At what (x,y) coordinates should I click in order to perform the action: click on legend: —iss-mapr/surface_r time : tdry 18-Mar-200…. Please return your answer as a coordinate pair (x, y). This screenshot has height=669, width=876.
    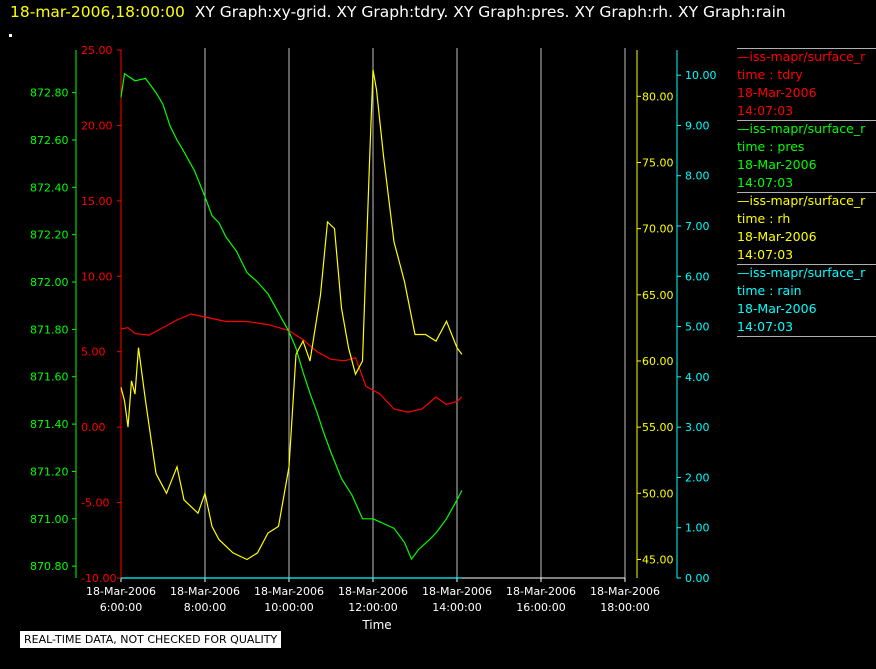
    Looking at the image, I should click on (806, 192).